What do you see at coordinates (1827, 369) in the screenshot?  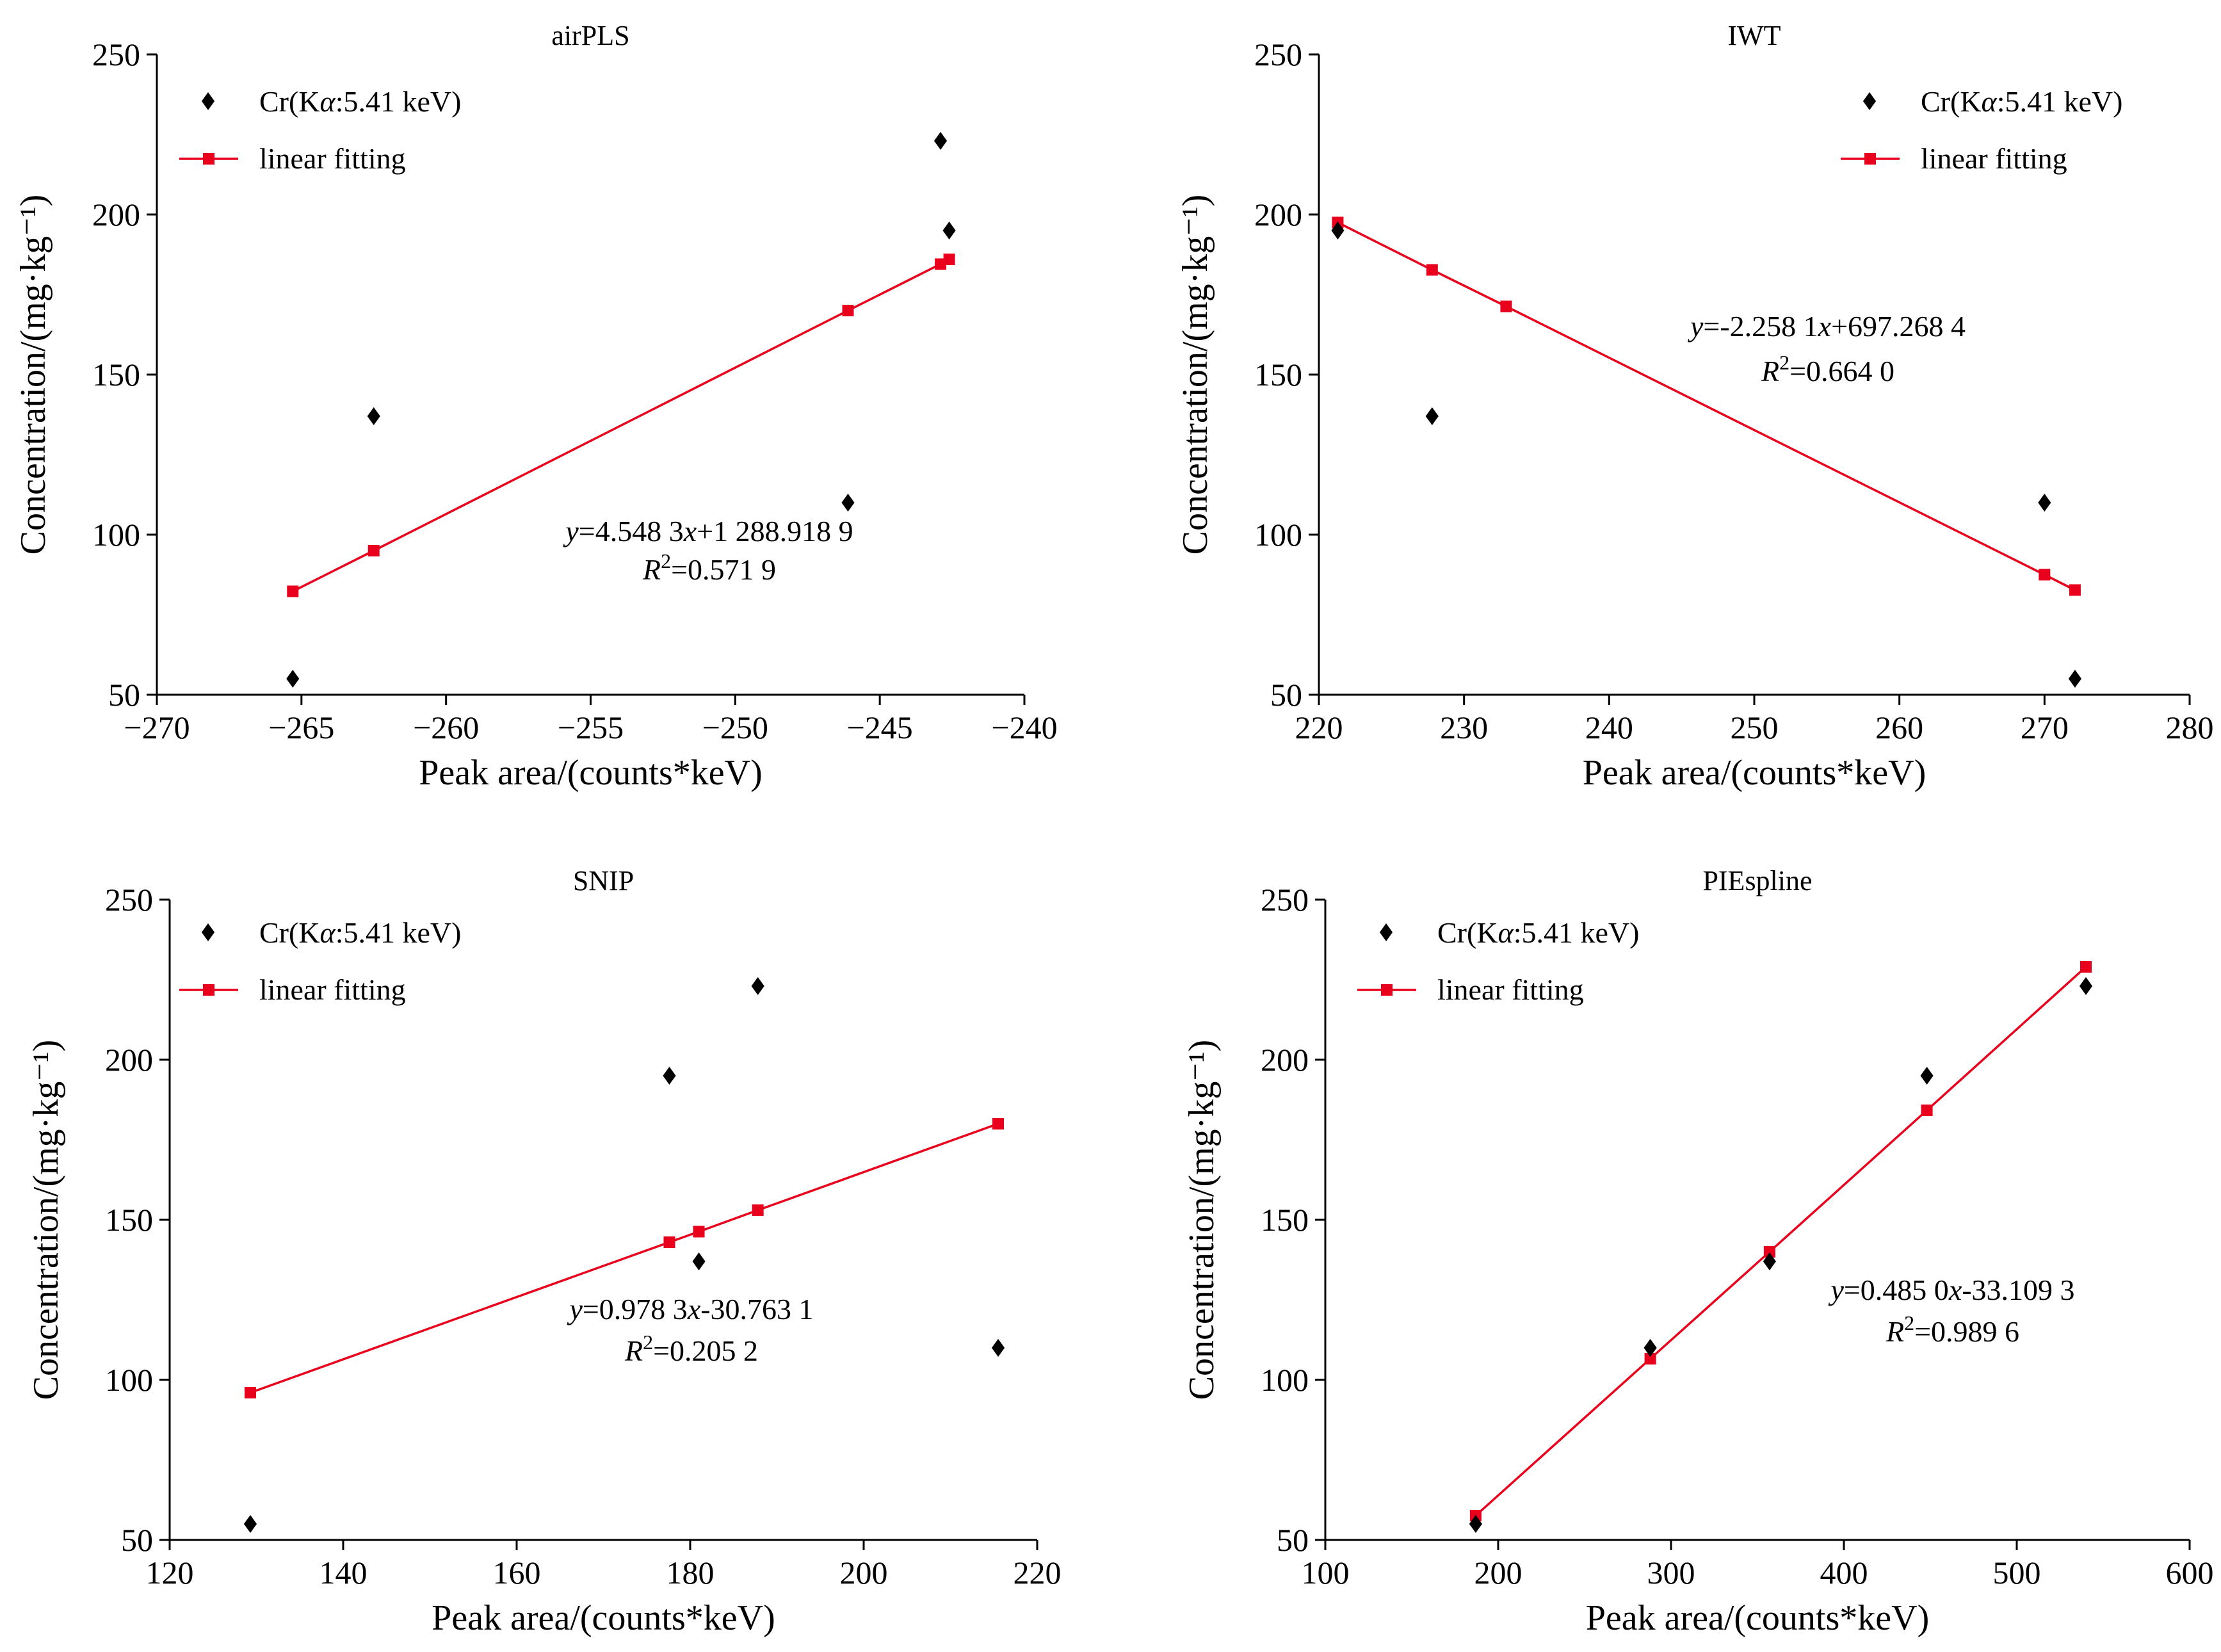 I see `r-squared: R2=0.664 0` at bounding box center [1827, 369].